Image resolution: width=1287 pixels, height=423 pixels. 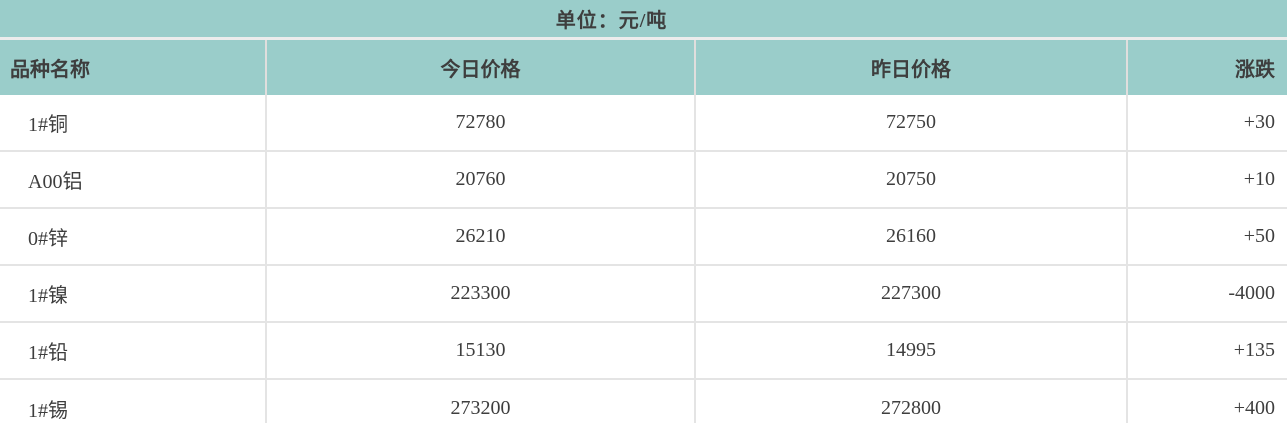 What do you see at coordinates (1254, 350) in the screenshot?
I see `cell-change: +135` at bounding box center [1254, 350].